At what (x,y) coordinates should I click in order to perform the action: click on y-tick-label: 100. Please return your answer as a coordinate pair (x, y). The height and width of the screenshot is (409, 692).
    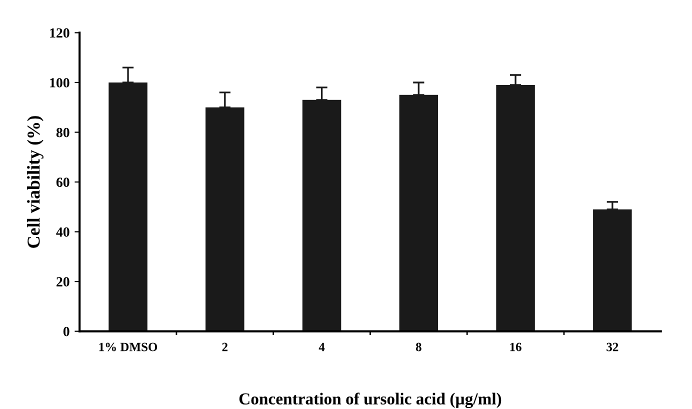
    Looking at the image, I should click on (60, 83).